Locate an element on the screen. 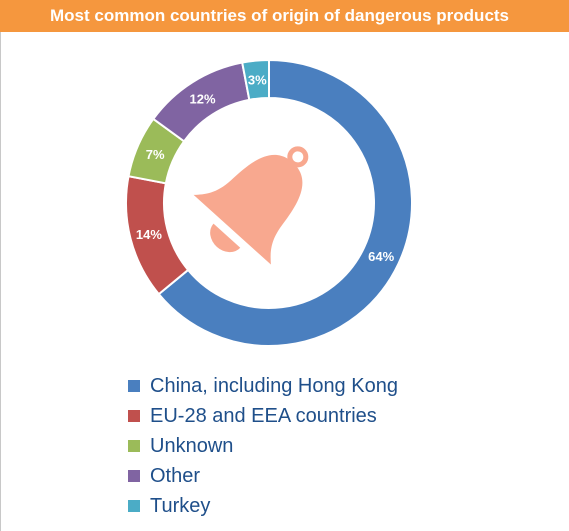  legend-item: Unknown is located at coordinates (263, 446).